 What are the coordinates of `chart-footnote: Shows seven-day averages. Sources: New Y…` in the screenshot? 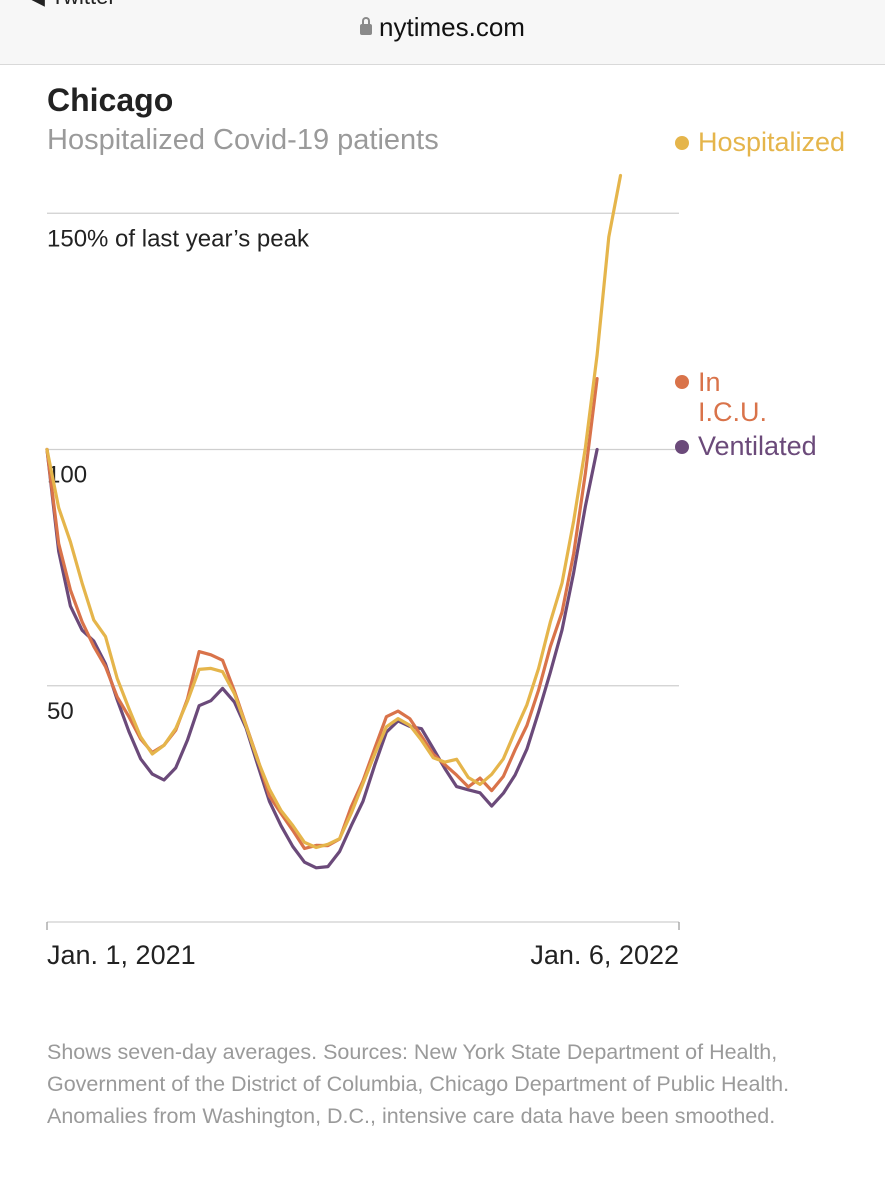 It's located at (418, 1084).